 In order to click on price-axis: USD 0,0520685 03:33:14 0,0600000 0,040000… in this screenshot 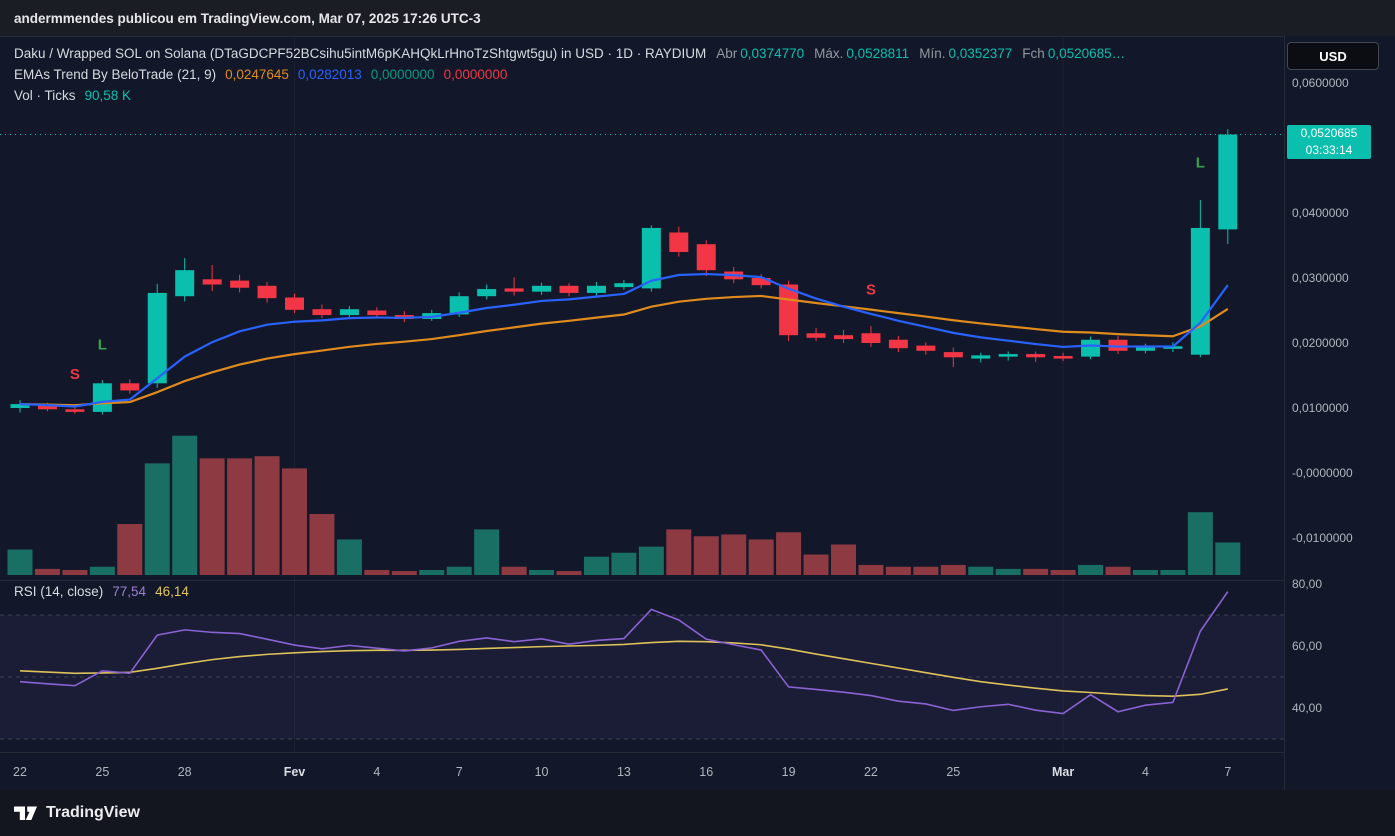, I will do `click(1339, 413)`.